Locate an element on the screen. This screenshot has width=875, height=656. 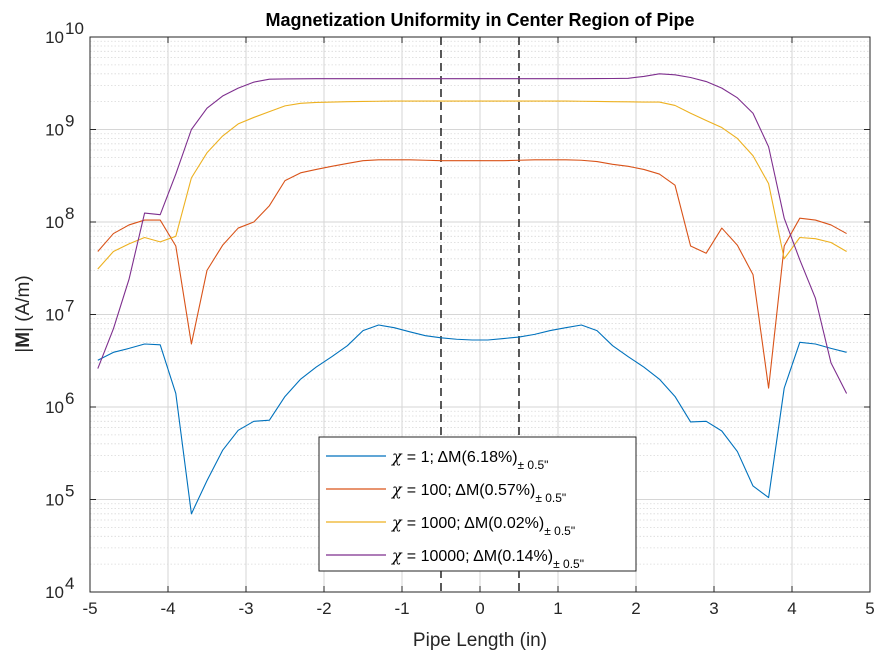
x-tick-label: 2 is located at coordinates (635, 608).